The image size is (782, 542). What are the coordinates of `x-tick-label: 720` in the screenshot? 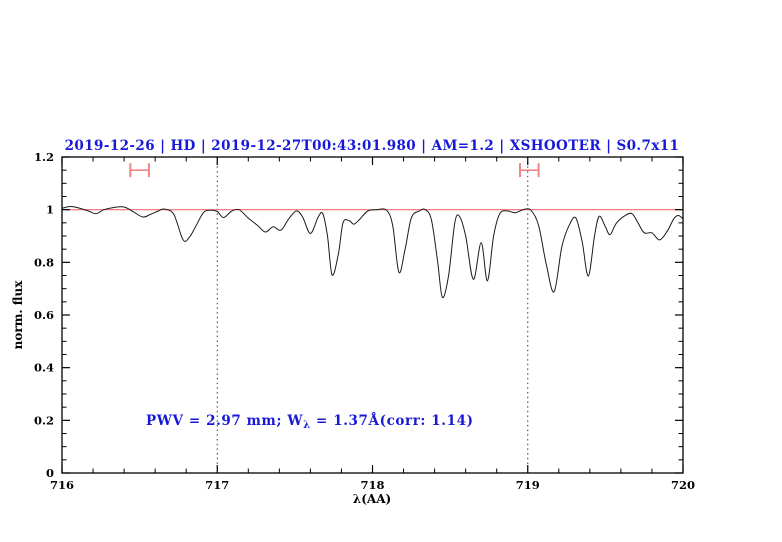 It's located at (683, 485).